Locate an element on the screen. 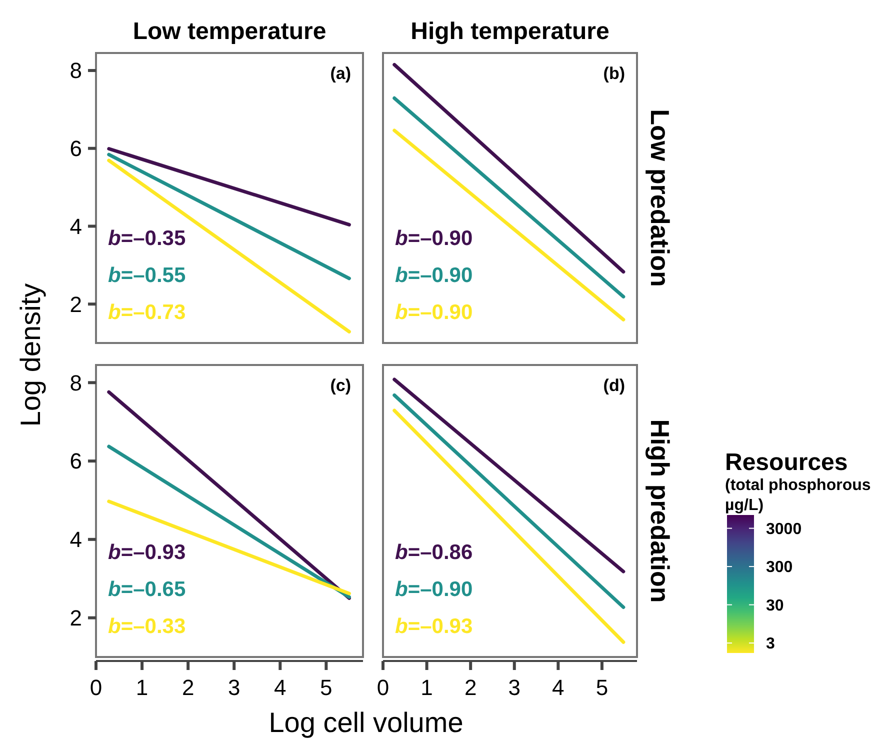 The height and width of the screenshot is (741, 892). y-axis-title: Log density is located at coordinates (30, 355).